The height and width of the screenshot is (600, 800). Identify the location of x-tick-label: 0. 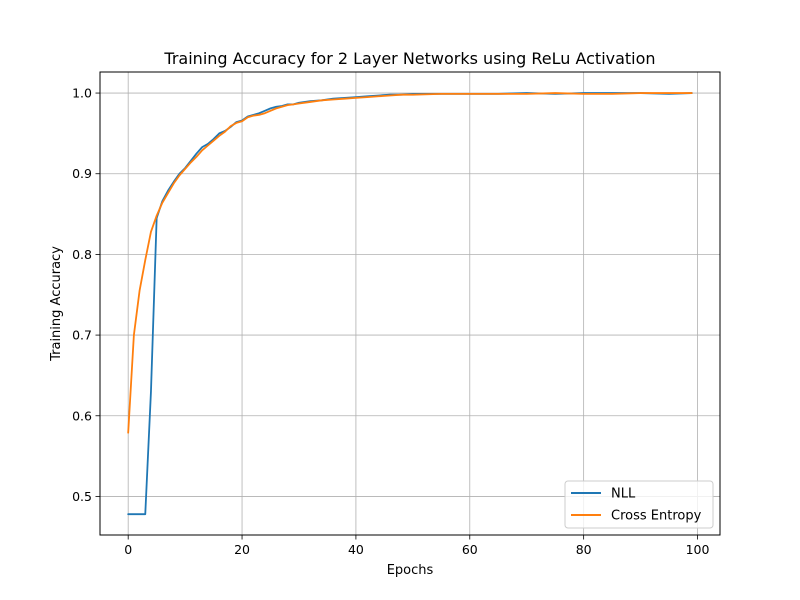
(128, 549).